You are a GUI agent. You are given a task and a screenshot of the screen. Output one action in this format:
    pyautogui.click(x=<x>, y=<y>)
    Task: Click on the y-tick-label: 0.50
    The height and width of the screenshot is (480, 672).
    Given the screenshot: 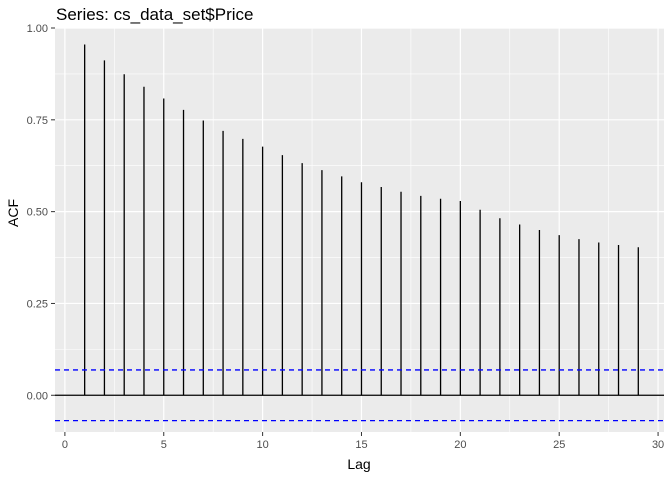 What is the action you would take?
    pyautogui.click(x=37, y=213)
    